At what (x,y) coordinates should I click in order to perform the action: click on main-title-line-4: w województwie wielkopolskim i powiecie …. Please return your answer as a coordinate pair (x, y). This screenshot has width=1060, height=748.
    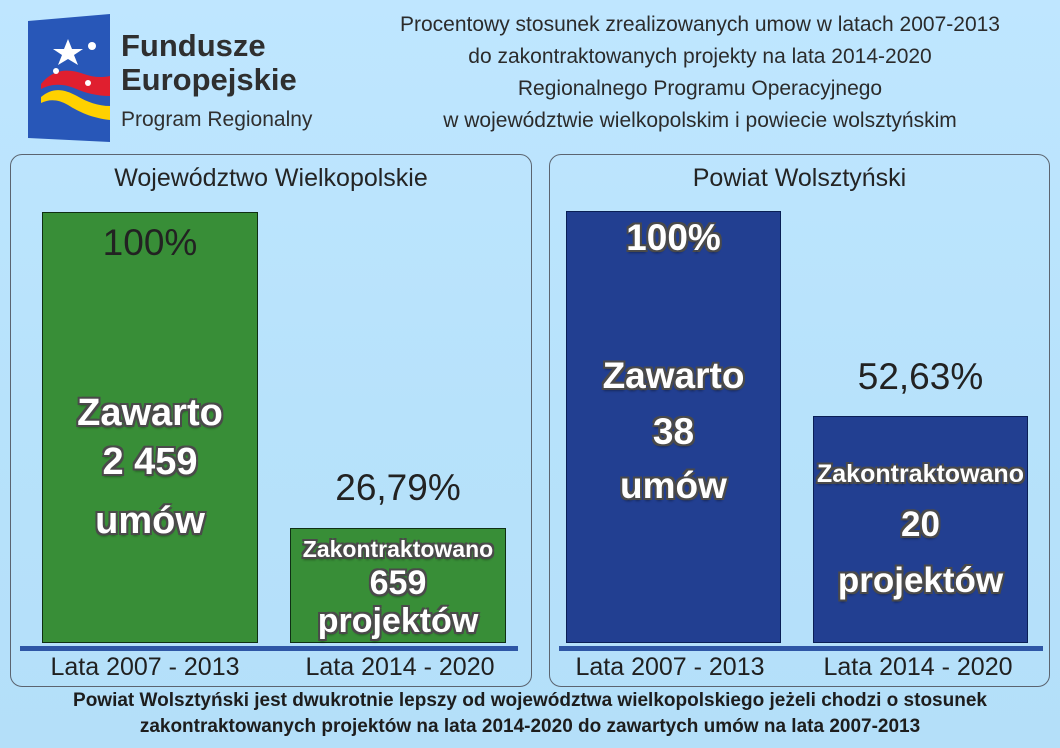
    Looking at the image, I should click on (700, 120).